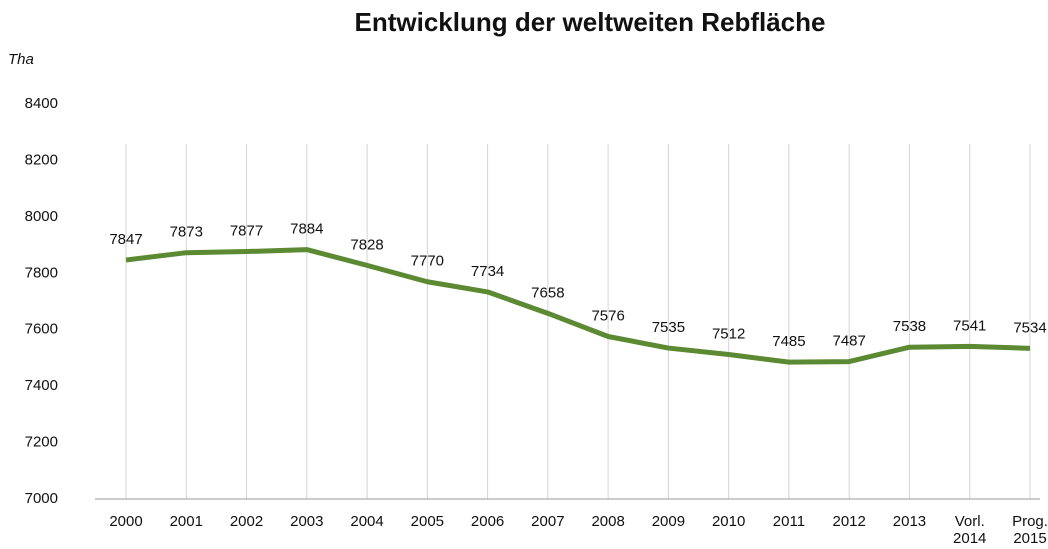 The width and height of the screenshot is (1048, 549). Describe the element at coordinates (41, 442) in the screenshot. I see `y-tick-label: 7200` at that location.